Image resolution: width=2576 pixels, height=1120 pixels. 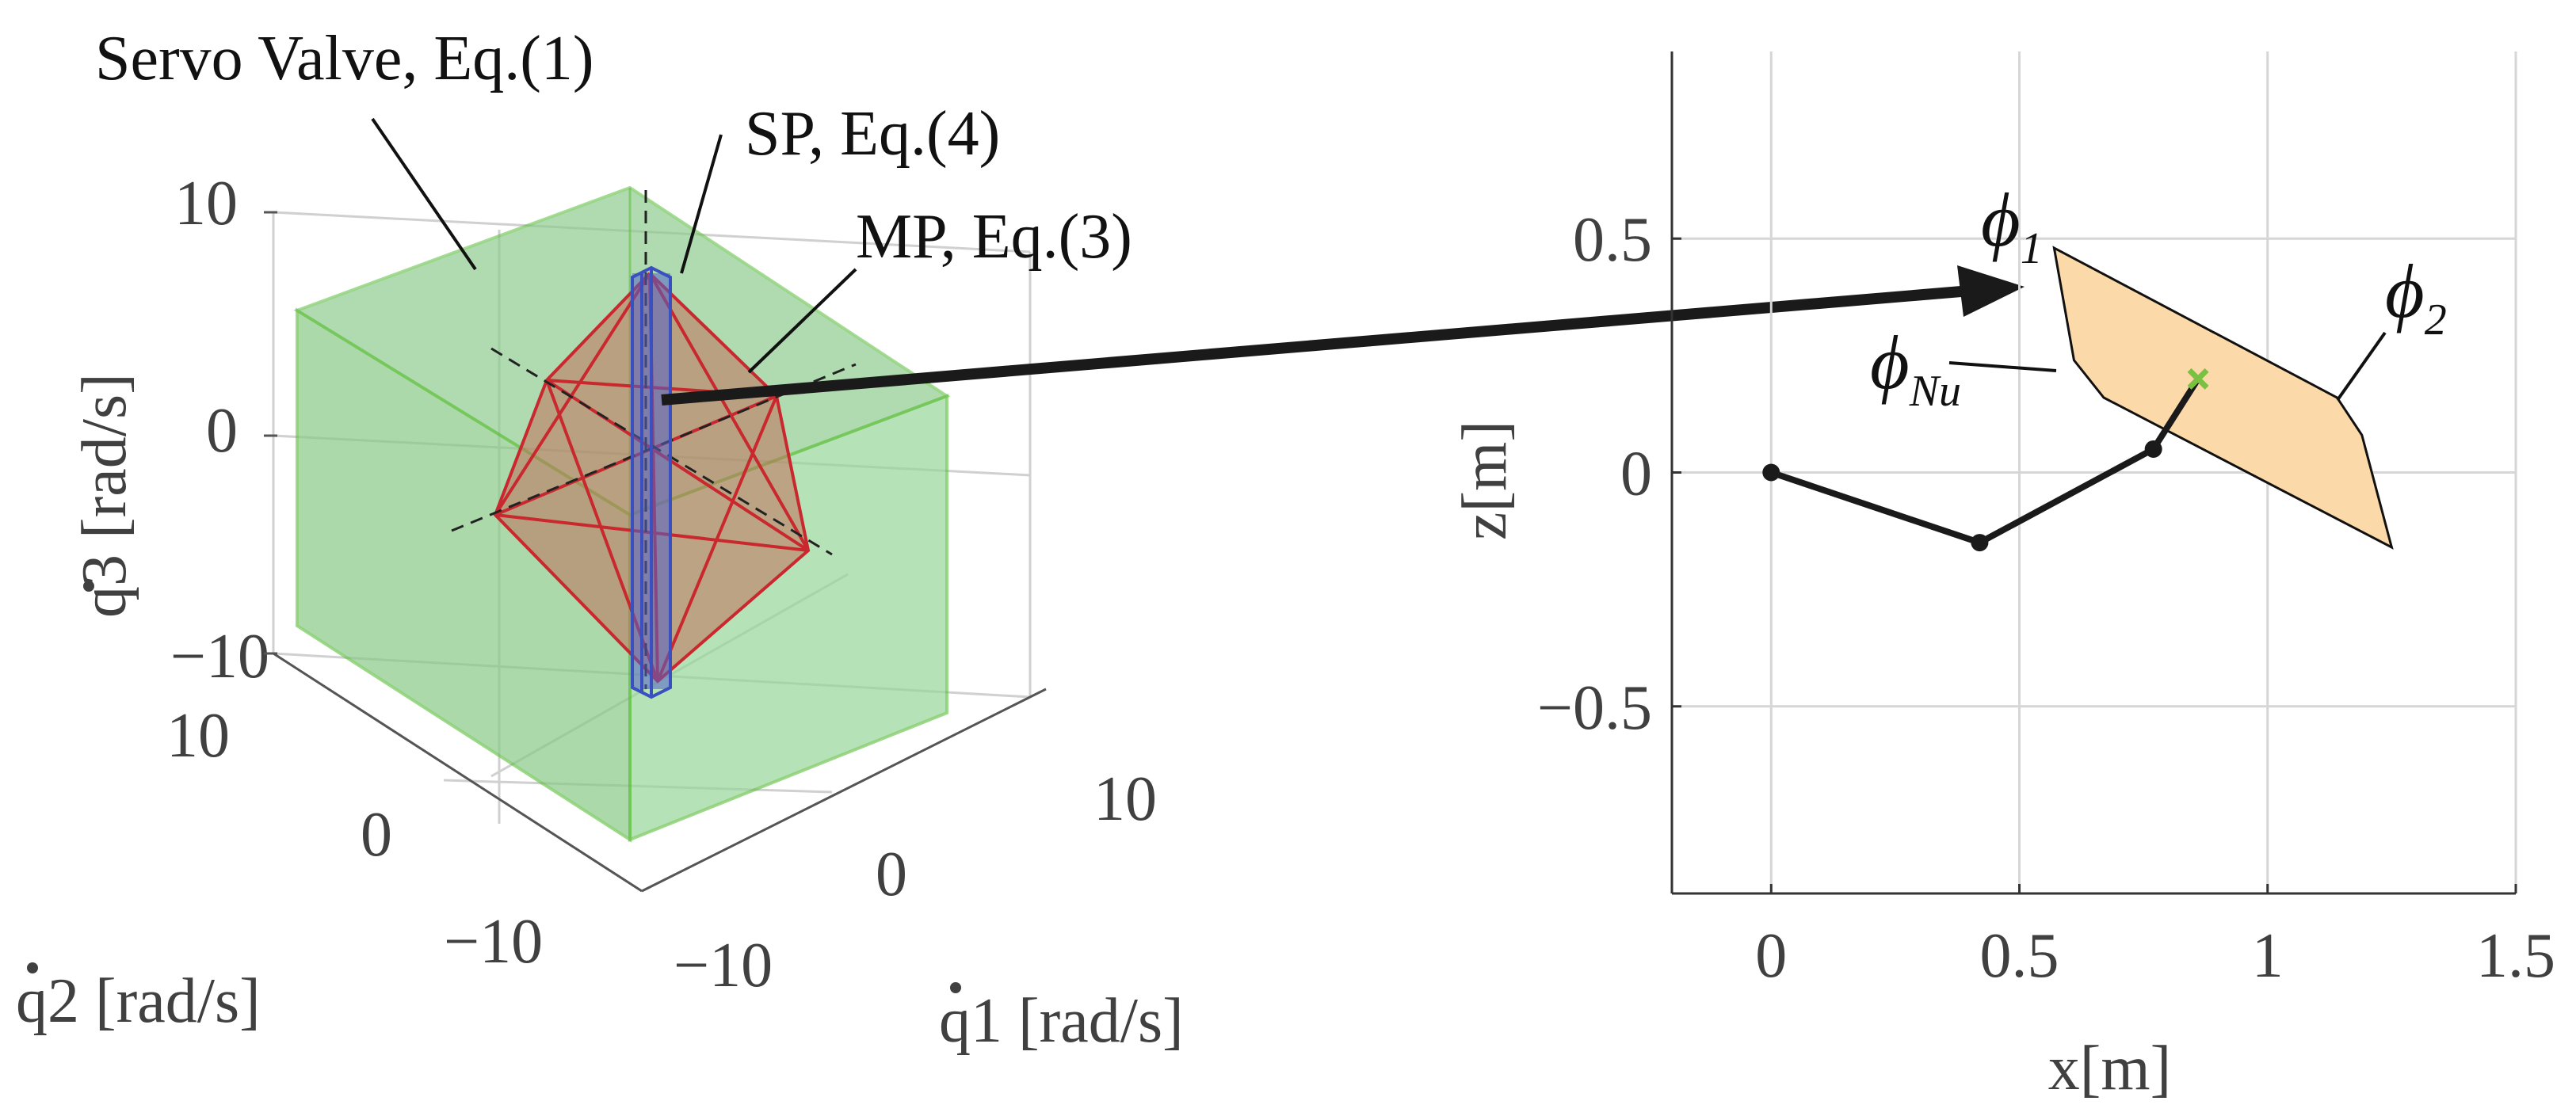 I want to click on x-tick-1: 0, so click(x=892, y=874).